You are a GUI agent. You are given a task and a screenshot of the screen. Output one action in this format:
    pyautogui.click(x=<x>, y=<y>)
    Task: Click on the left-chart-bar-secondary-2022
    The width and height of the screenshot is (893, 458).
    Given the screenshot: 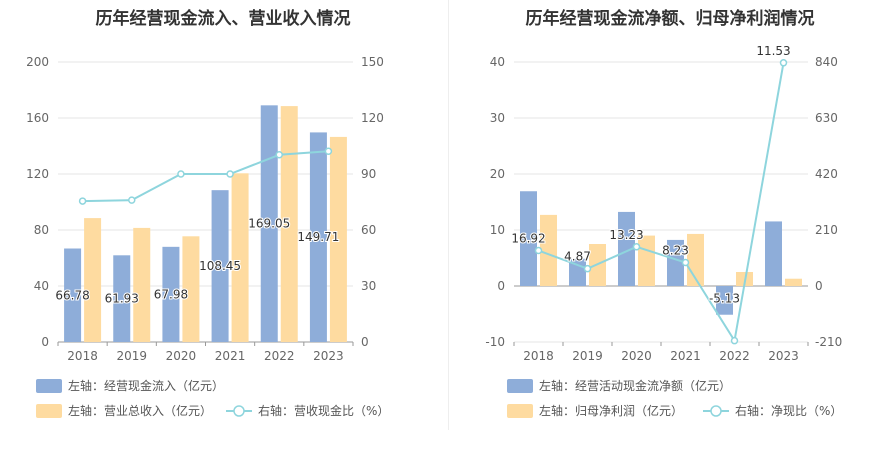 What is the action you would take?
    pyautogui.click(x=289, y=224)
    